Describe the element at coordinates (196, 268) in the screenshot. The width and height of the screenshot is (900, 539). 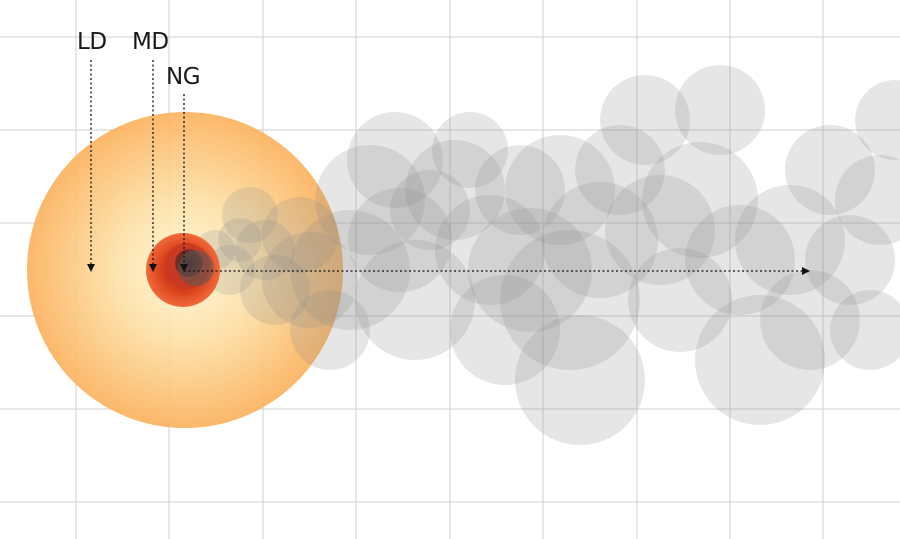
I see `ground-zero-smoke-puff` at that location.